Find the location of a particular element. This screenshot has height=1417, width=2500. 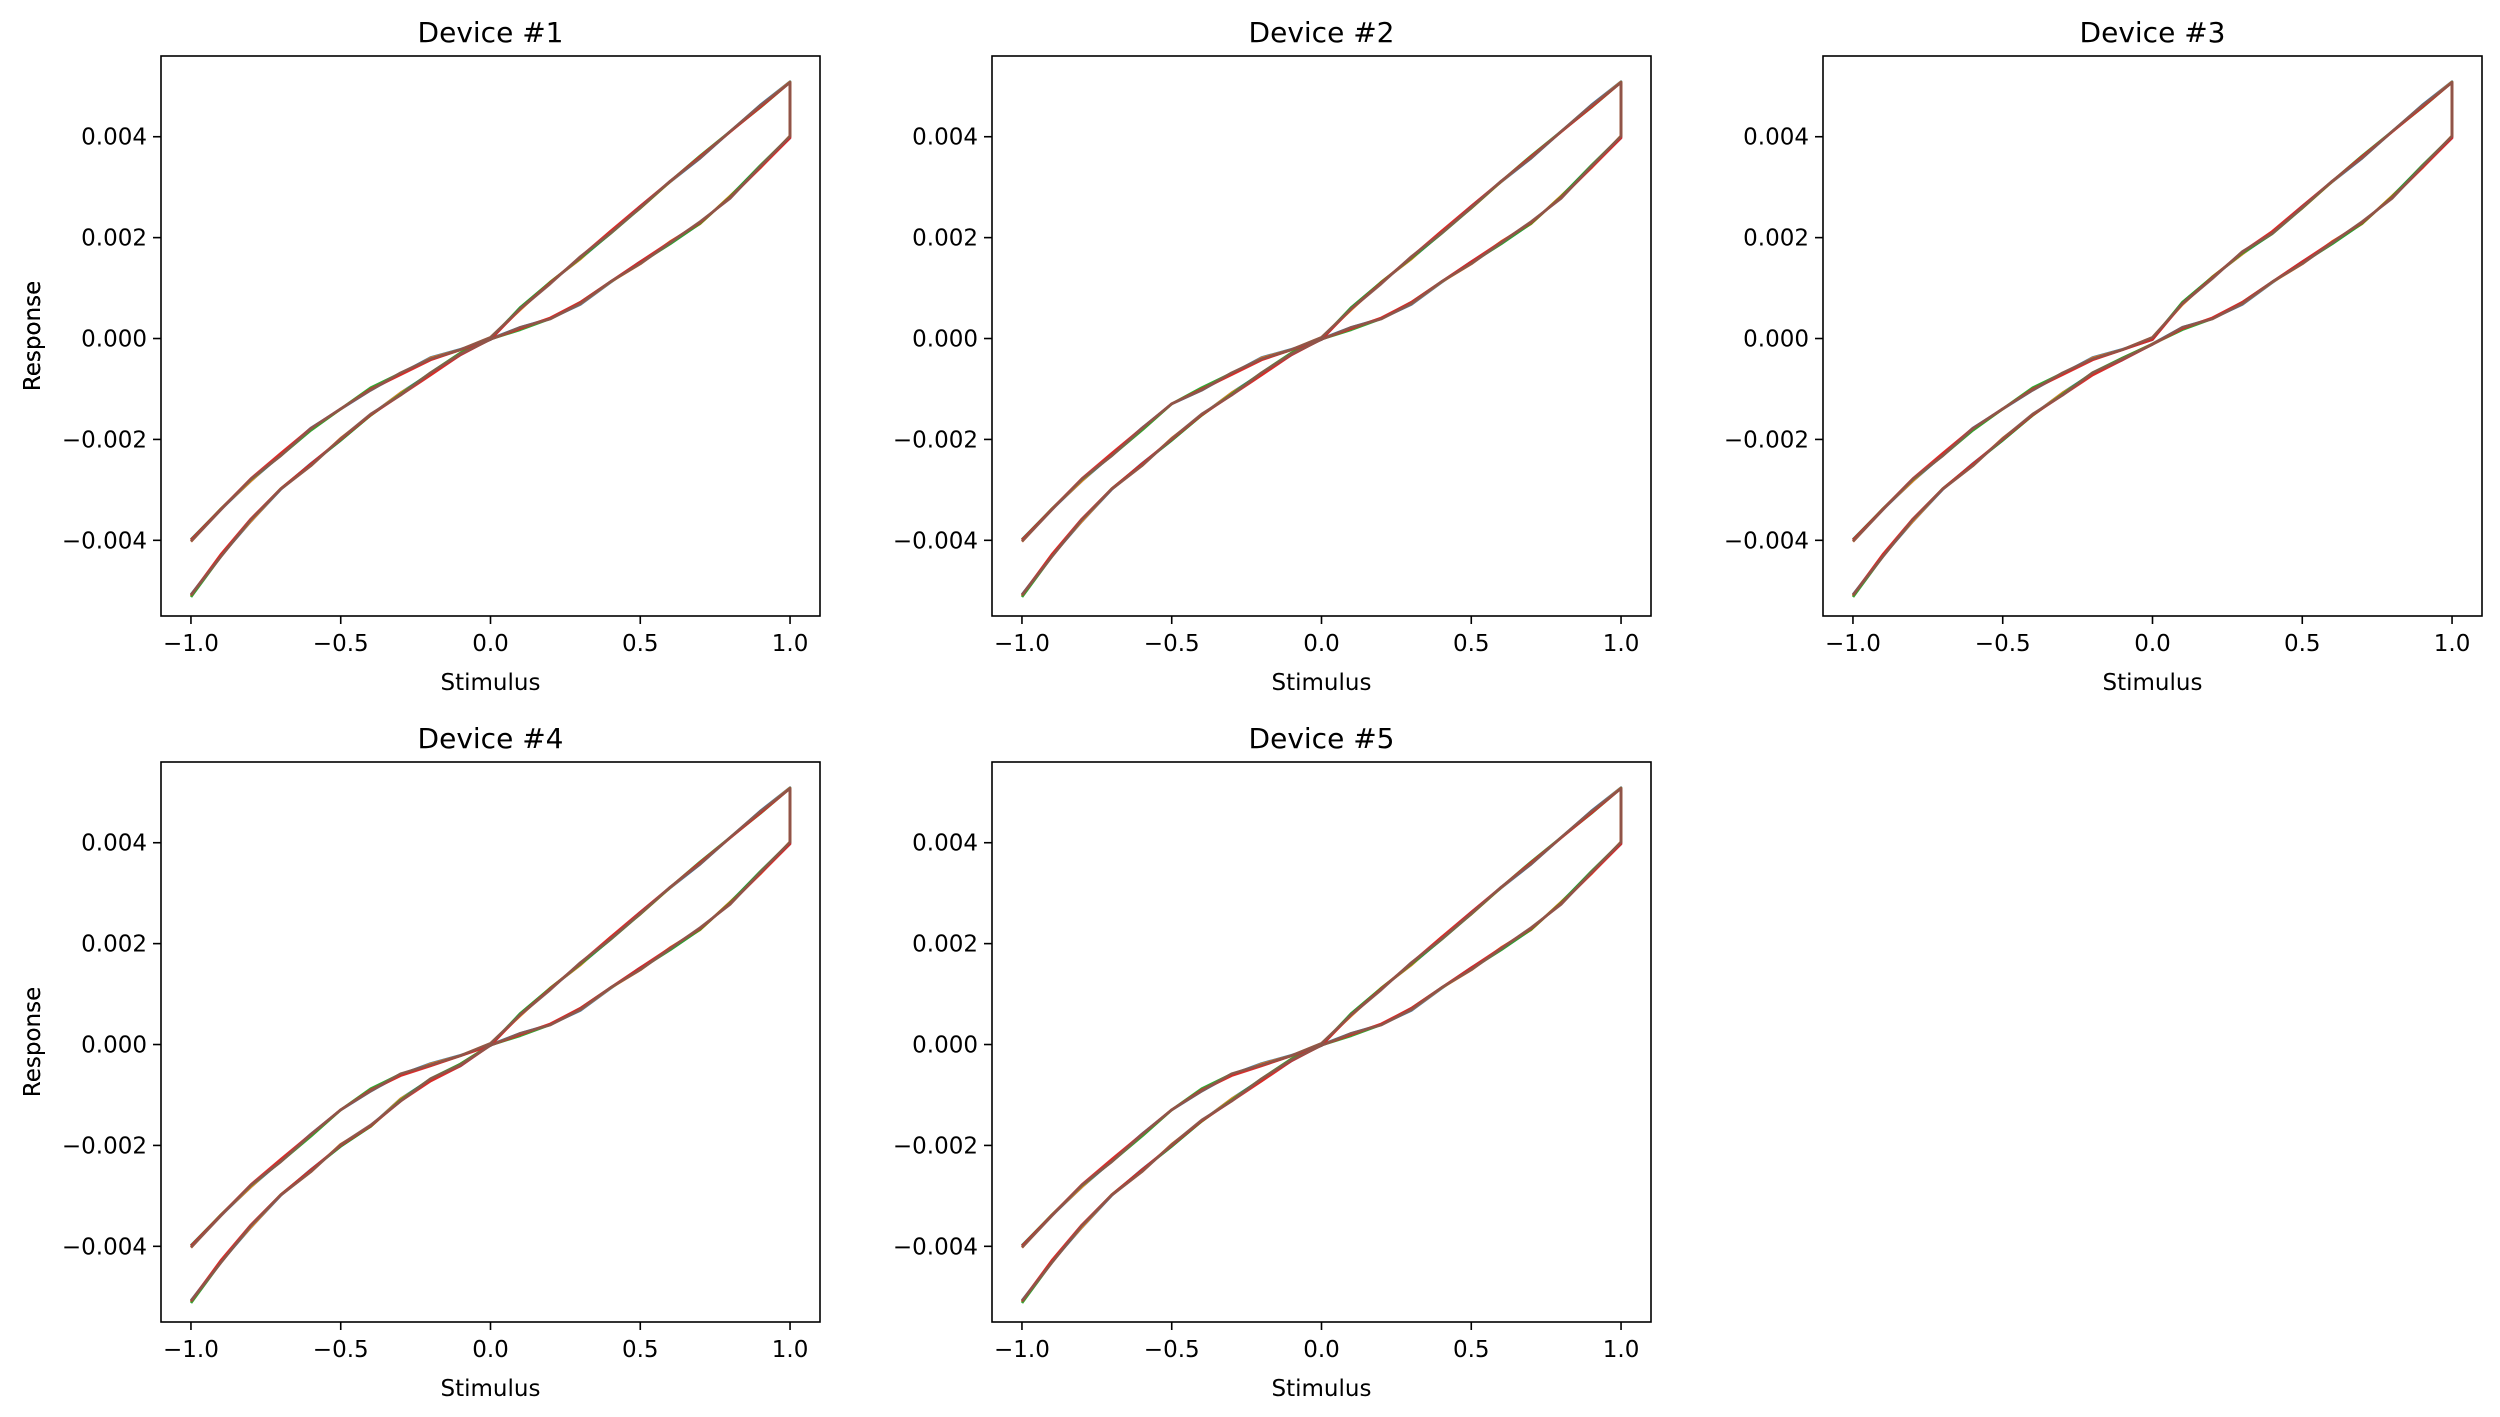

chart-title: Device #3 is located at coordinates (2153, 32).